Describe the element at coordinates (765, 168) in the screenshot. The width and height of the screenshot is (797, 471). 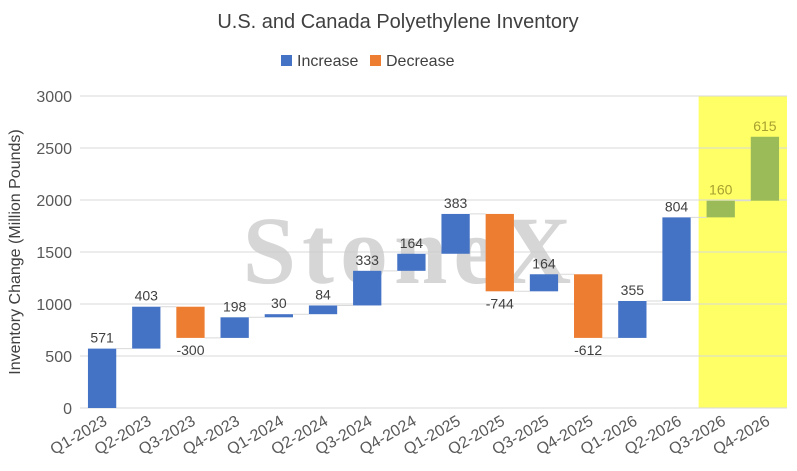
I see `bar-q4-2026` at that location.